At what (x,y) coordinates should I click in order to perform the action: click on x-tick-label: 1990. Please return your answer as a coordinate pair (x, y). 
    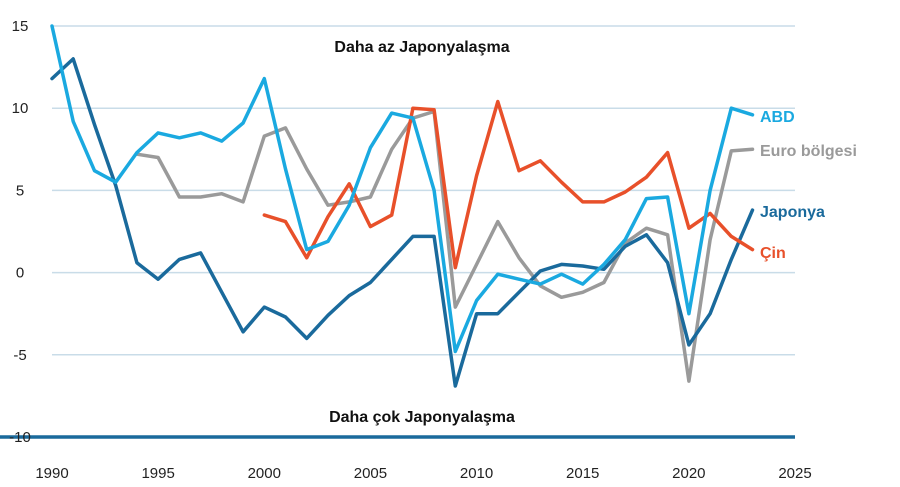
    Looking at the image, I should click on (51, 473).